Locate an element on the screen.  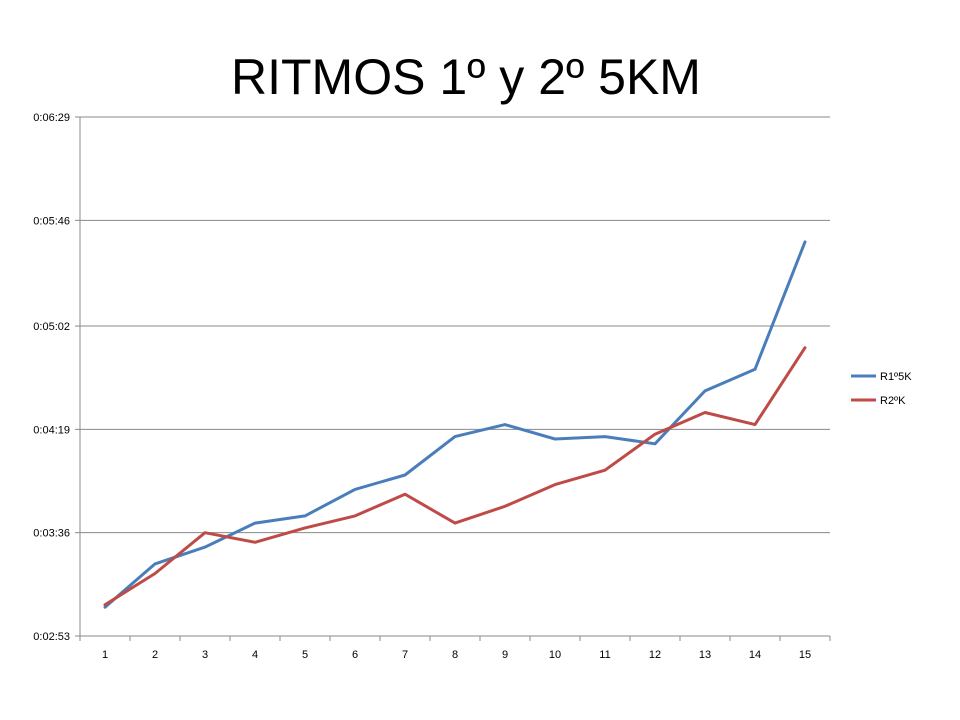
x-tick-label: 14 is located at coordinates (755, 655).